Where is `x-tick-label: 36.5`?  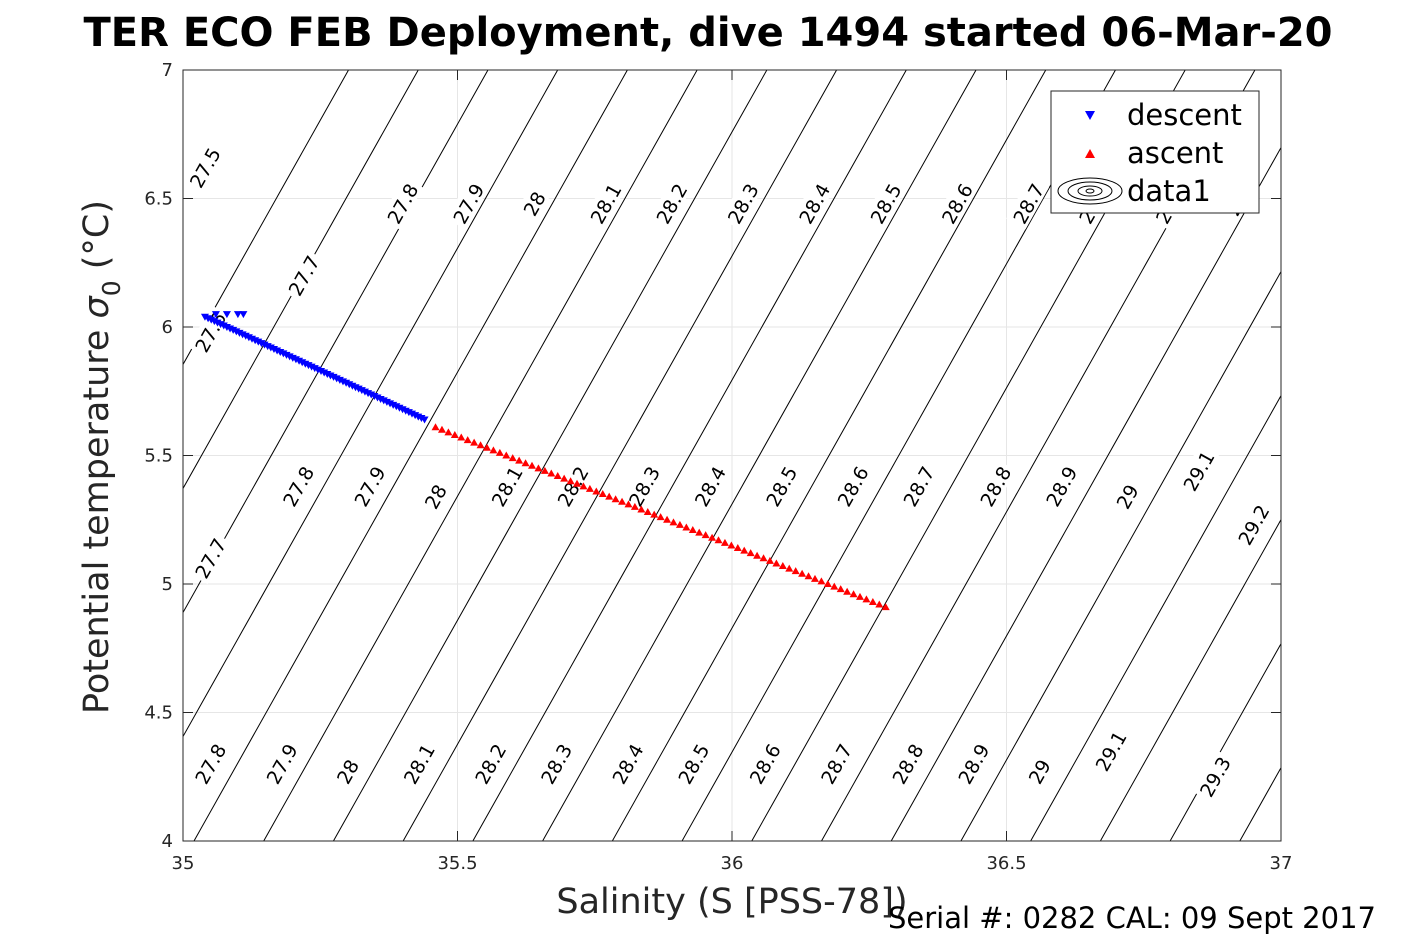
x-tick-label: 36.5 is located at coordinates (1006, 863).